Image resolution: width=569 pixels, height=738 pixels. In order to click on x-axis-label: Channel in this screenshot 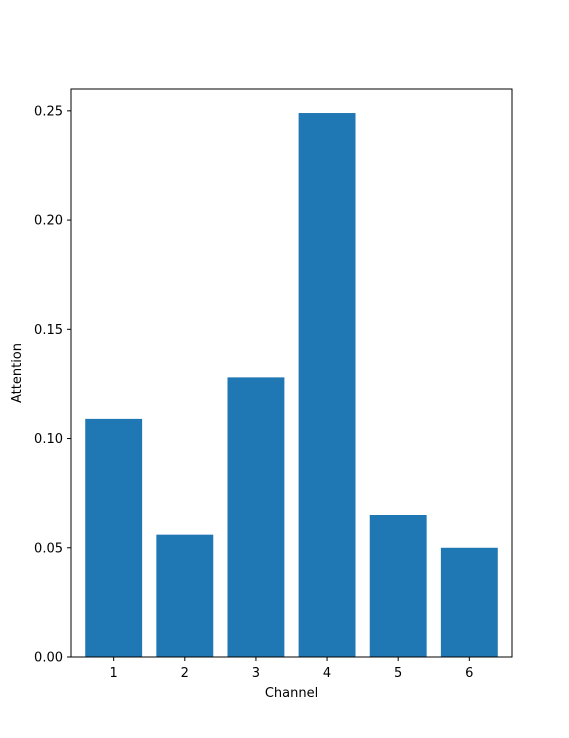, I will do `click(291, 693)`.